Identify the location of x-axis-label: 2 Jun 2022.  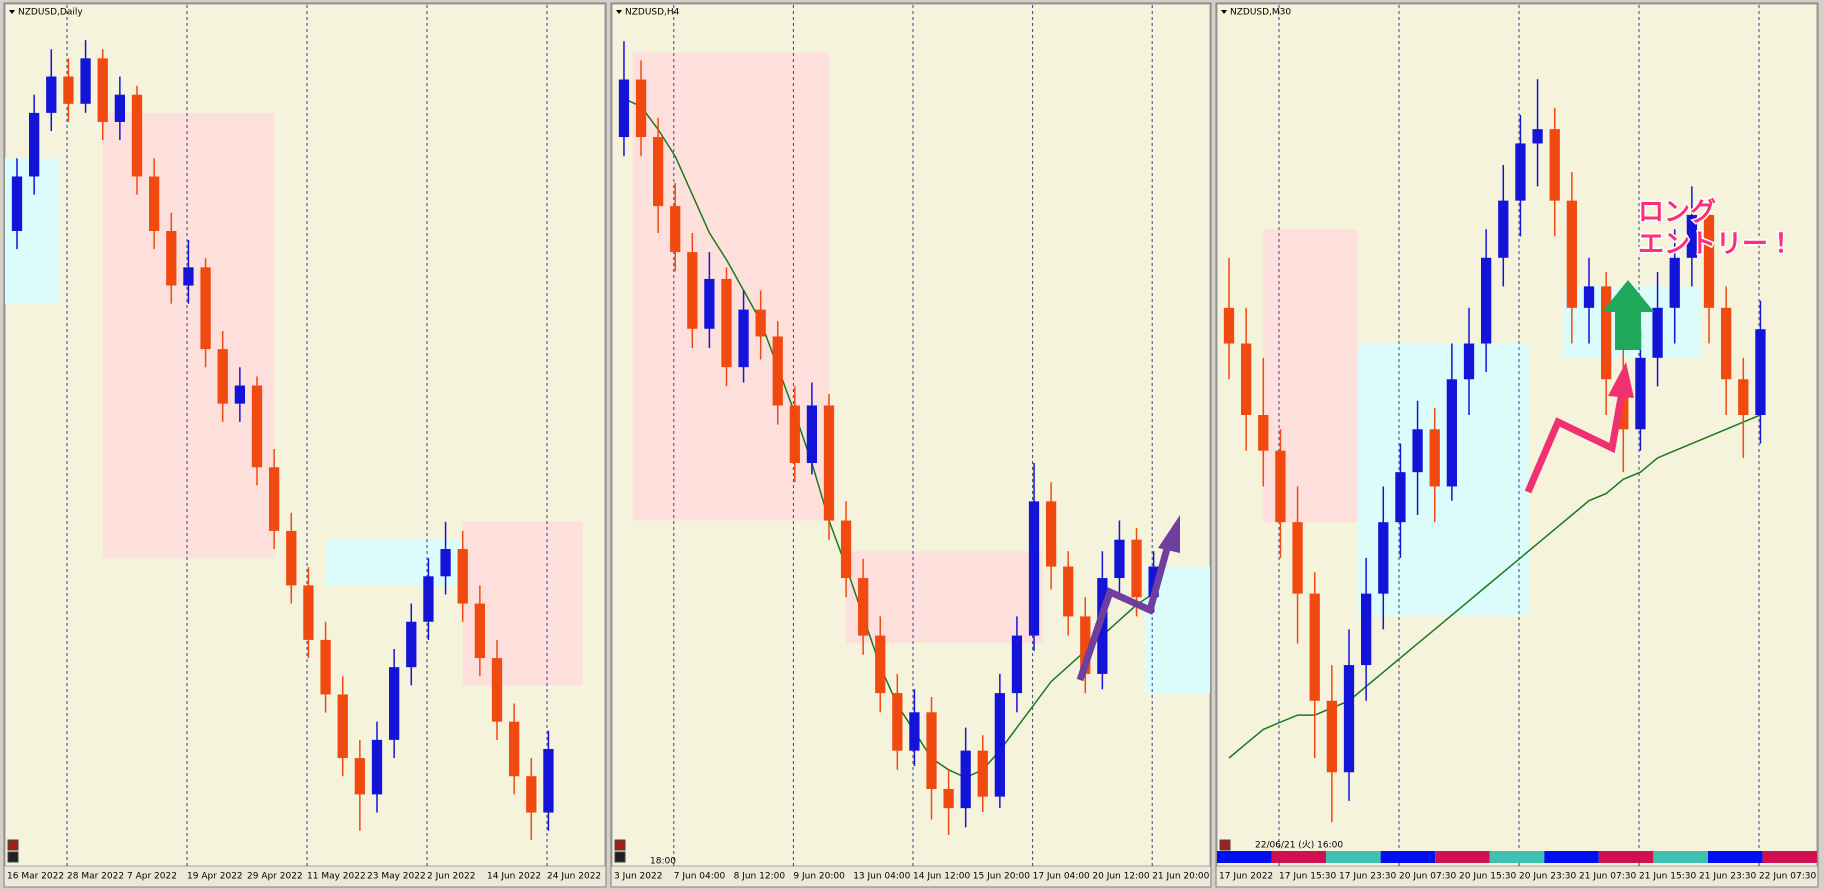
(451, 877).